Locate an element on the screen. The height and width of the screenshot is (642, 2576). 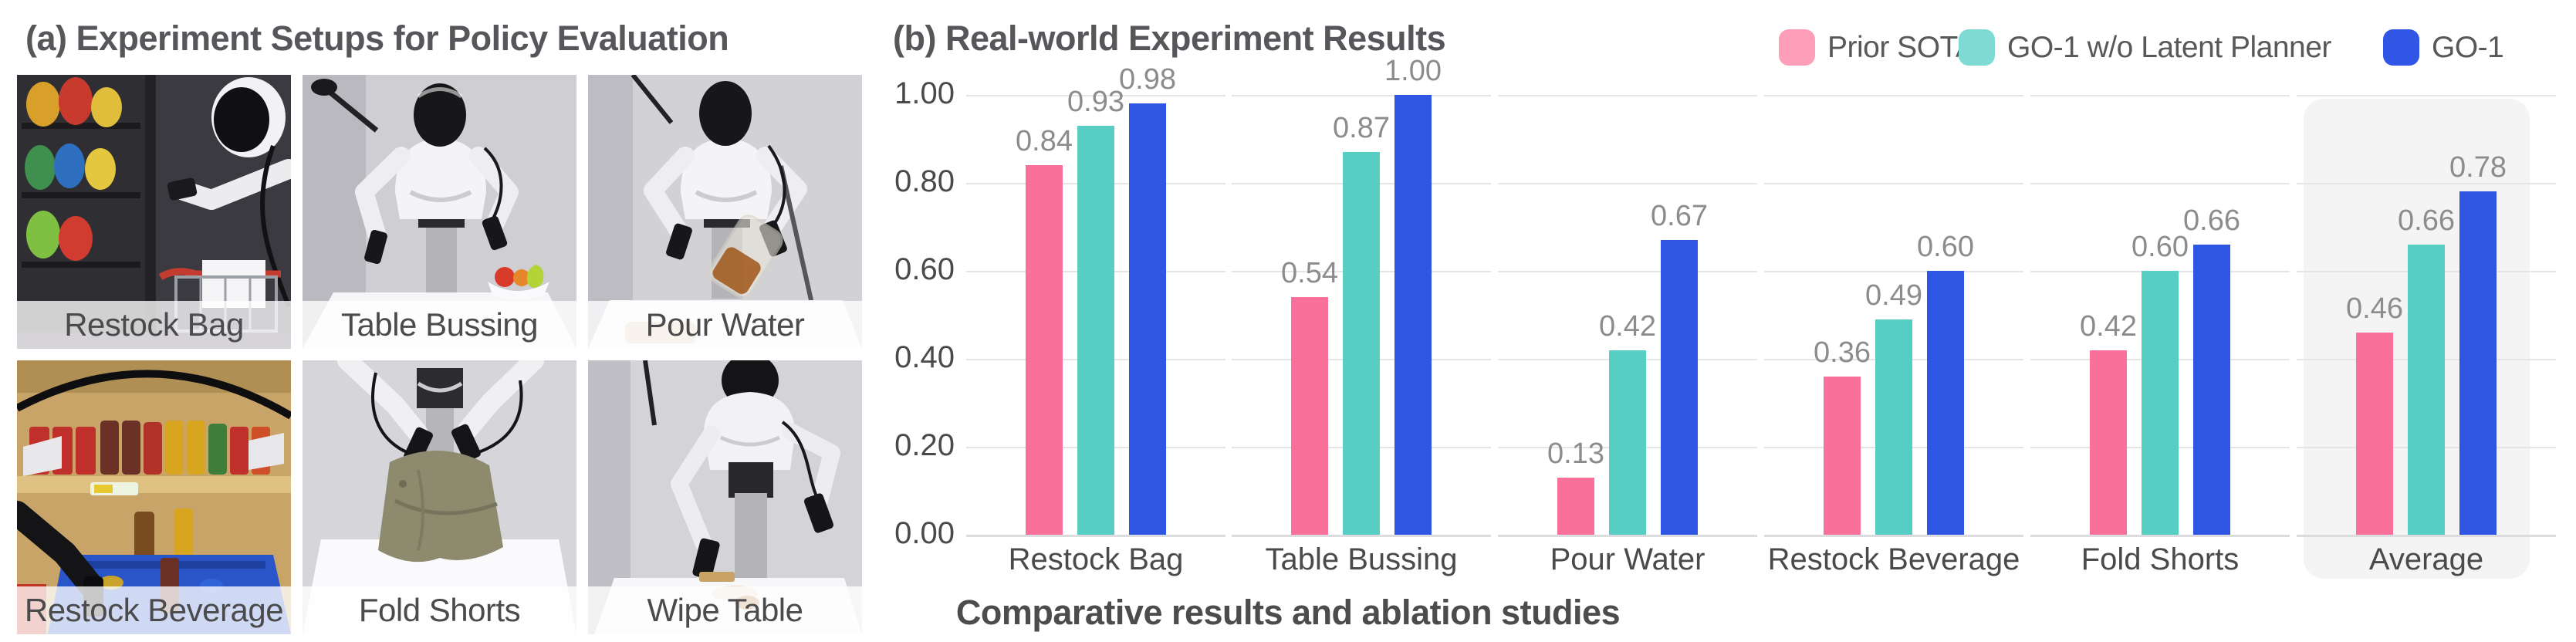
x-category-label: Restock Beverage is located at coordinates (1893, 559).